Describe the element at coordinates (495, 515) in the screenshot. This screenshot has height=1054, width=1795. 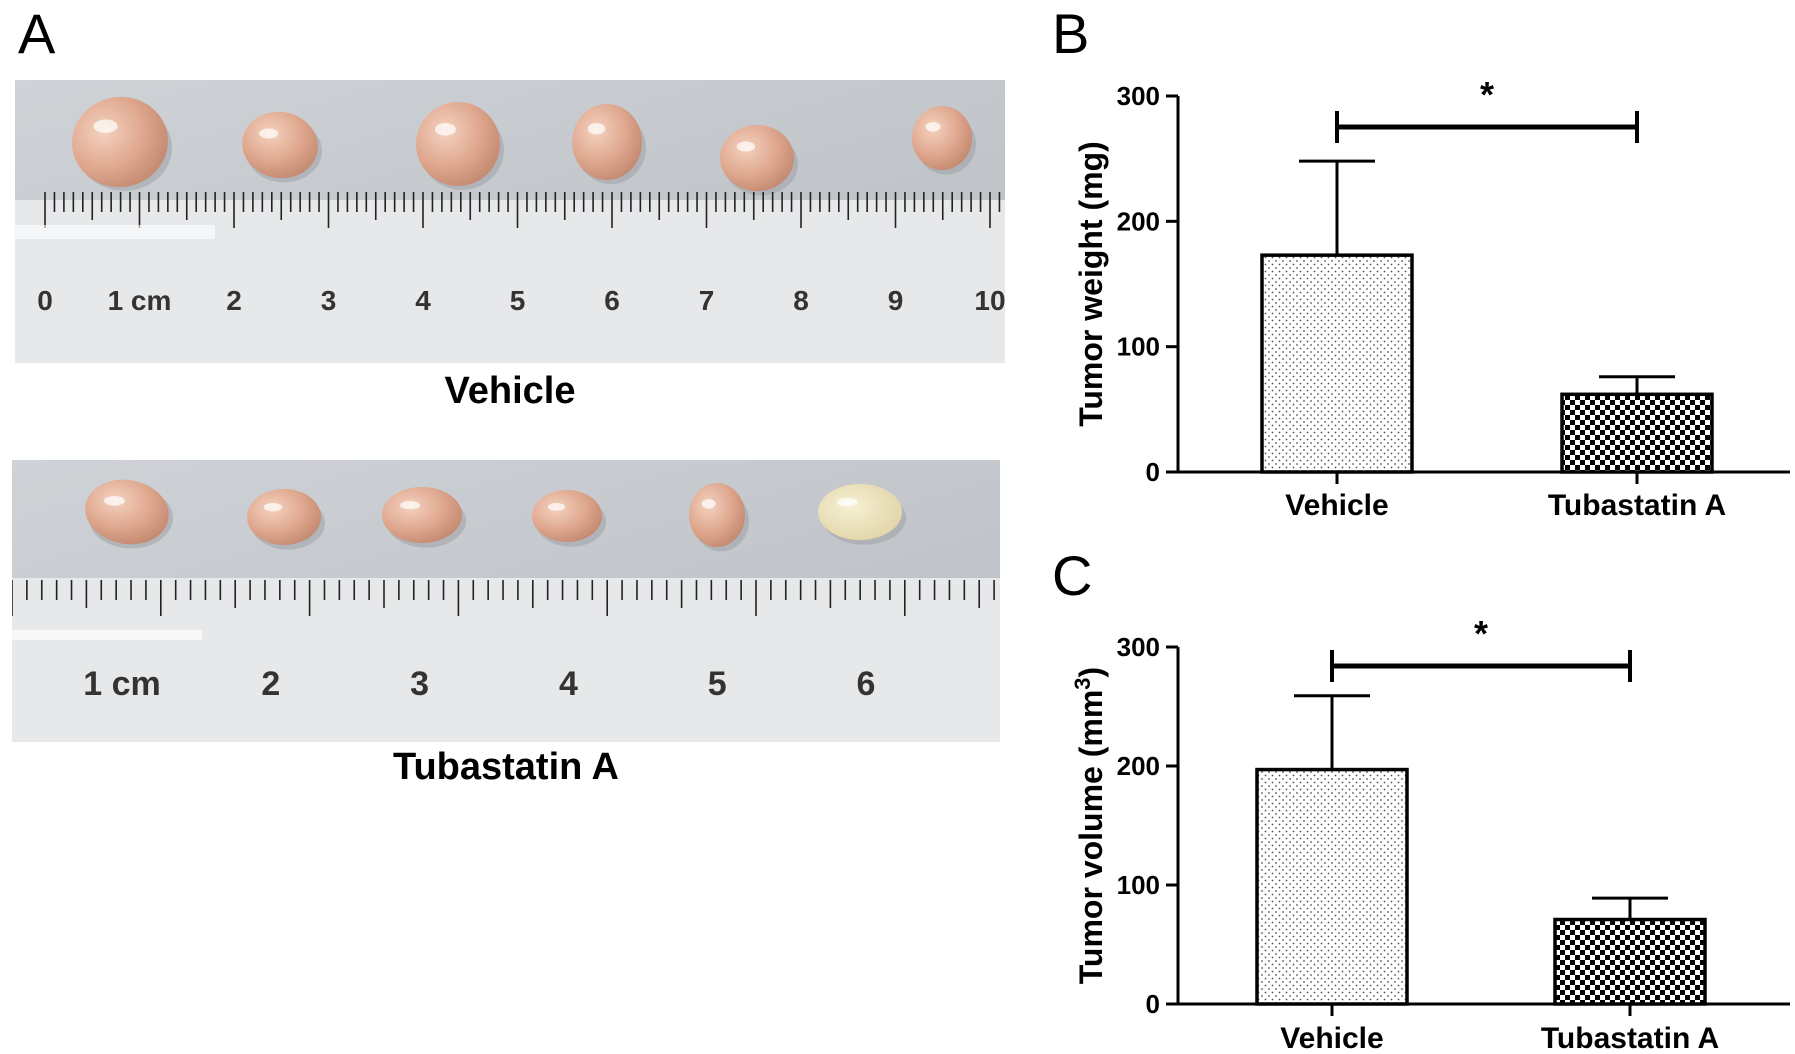
I see `tubastatin-tumor-group` at that location.